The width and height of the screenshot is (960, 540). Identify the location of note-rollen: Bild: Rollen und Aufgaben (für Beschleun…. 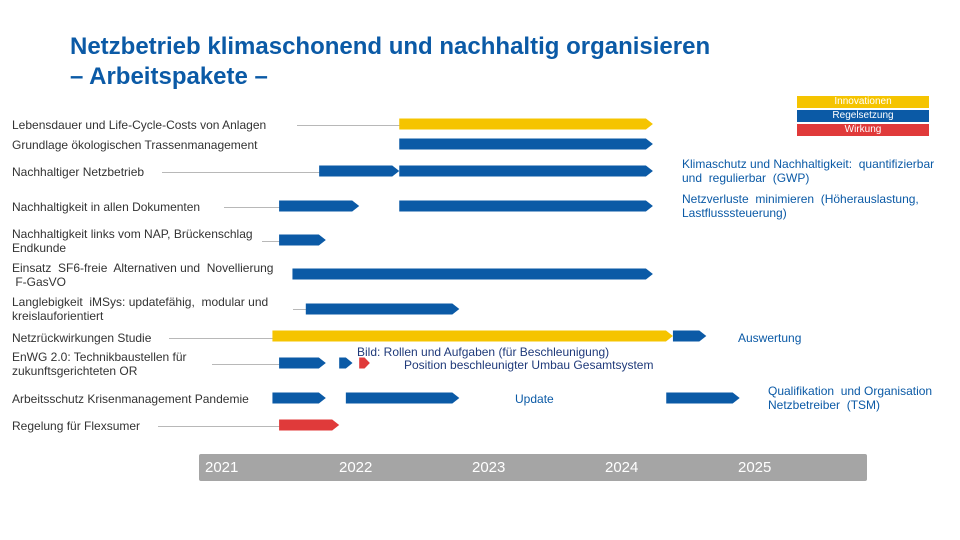
(483, 352).